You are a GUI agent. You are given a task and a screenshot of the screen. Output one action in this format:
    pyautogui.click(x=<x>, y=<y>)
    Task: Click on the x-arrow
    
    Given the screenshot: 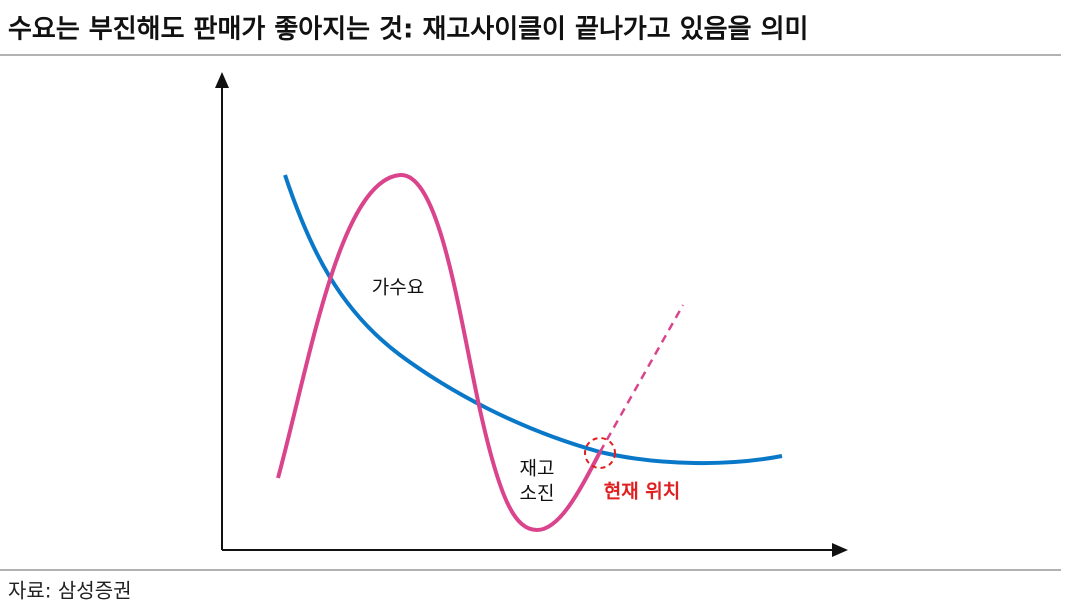 What is the action you would take?
    pyautogui.click(x=840, y=550)
    